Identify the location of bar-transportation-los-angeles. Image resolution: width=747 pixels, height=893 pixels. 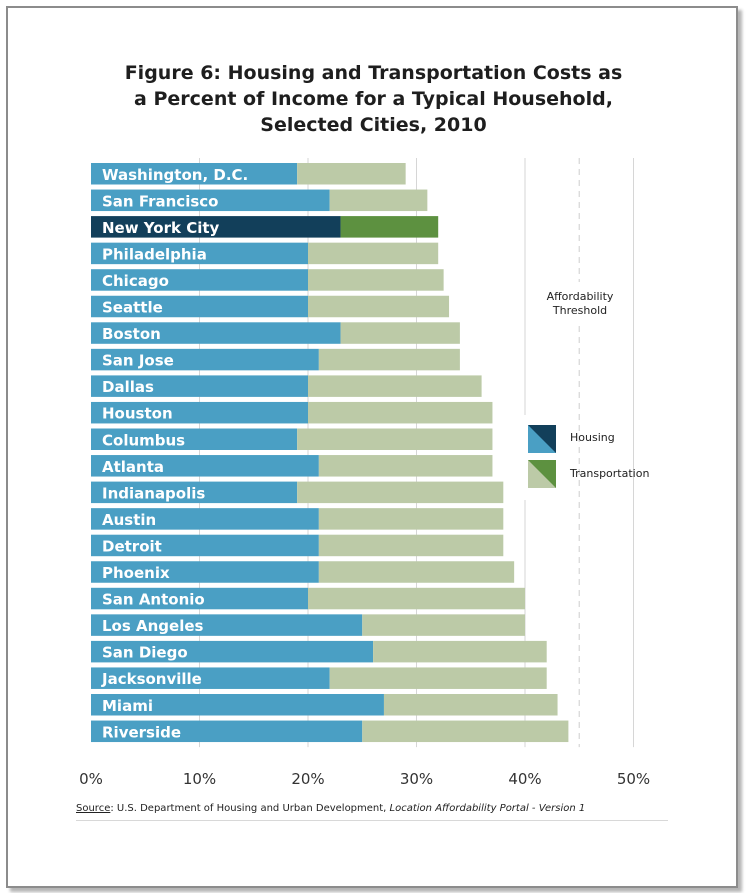
(443, 625).